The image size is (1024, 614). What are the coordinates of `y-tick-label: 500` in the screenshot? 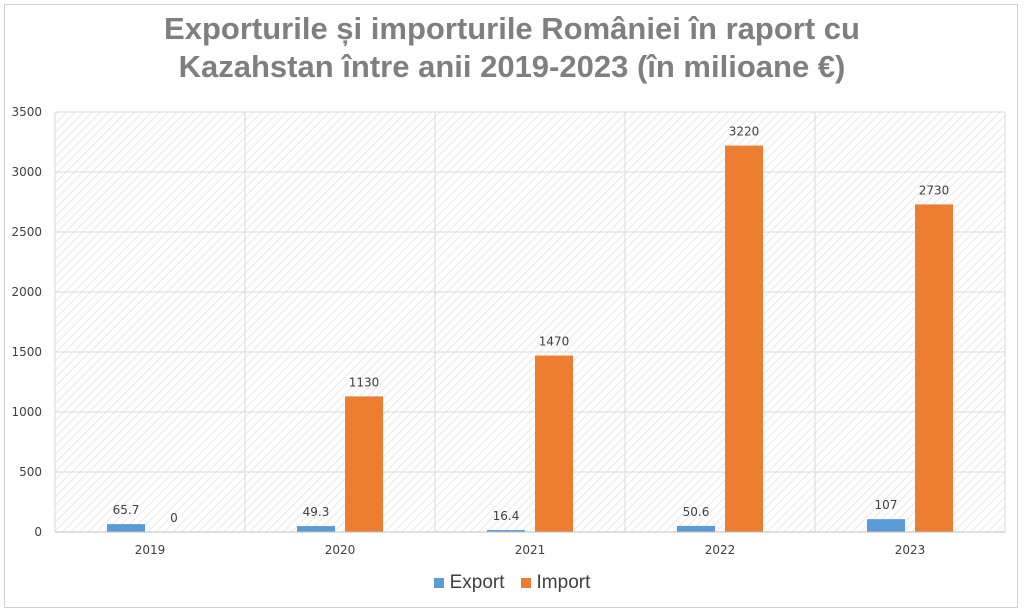 It's located at (30, 472).